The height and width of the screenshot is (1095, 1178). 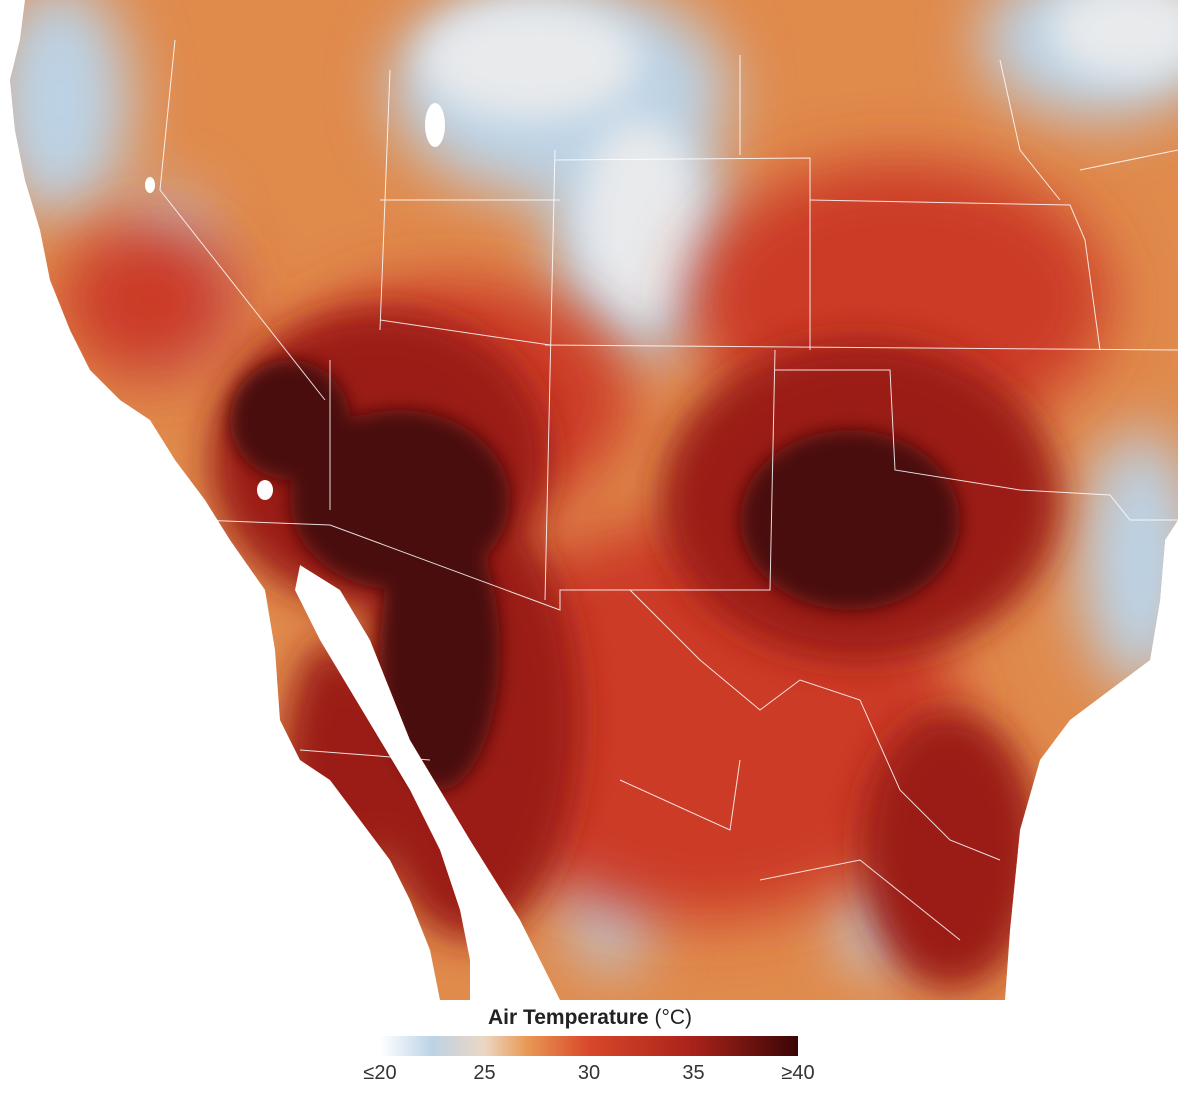 I want to click on temperature-legend: Air Temperature (°C) ≤20 25 30 35 ≥40, so click(x=590, y=1047).